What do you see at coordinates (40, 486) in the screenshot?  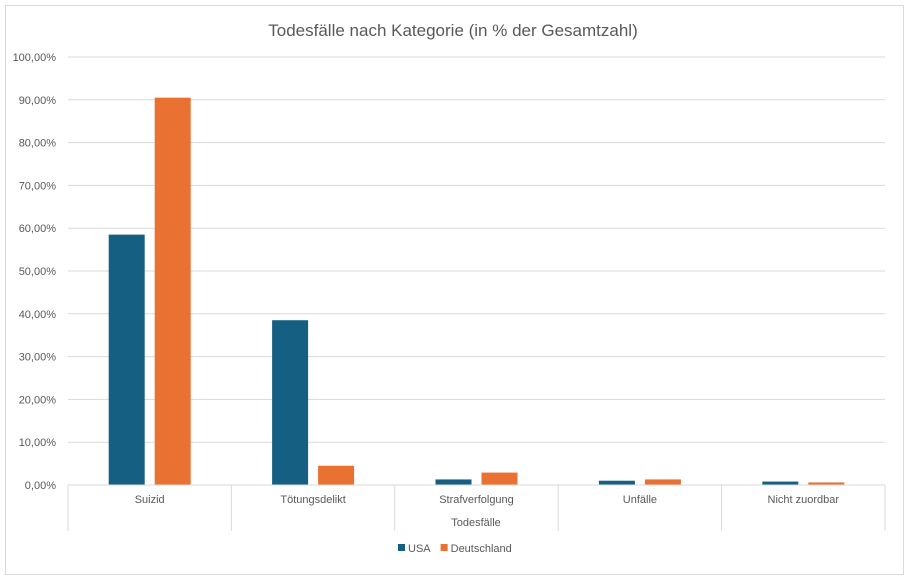 I see `y-tick-label: 0,00%` at bounding box center [40, 486].